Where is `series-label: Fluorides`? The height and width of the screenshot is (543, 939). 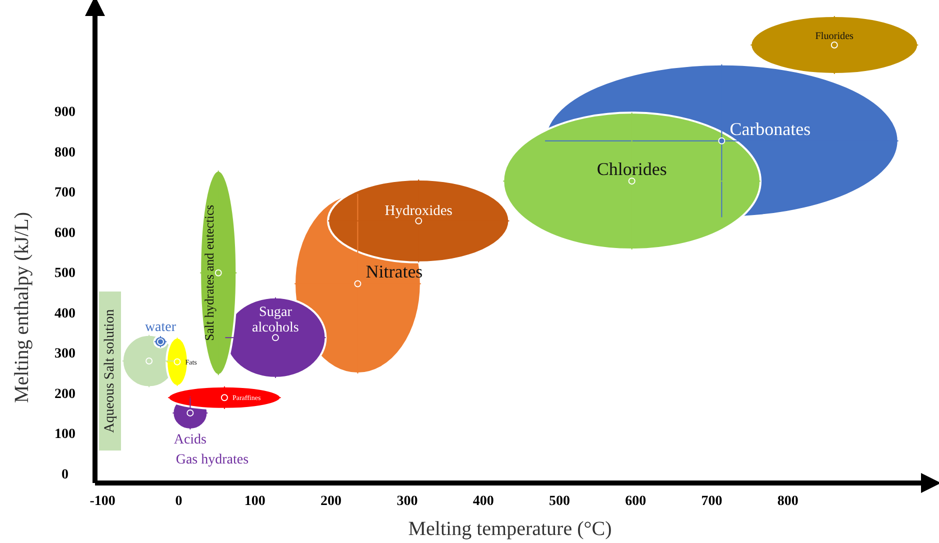
series-label: Fluorides is located at coordinates (834, 36).